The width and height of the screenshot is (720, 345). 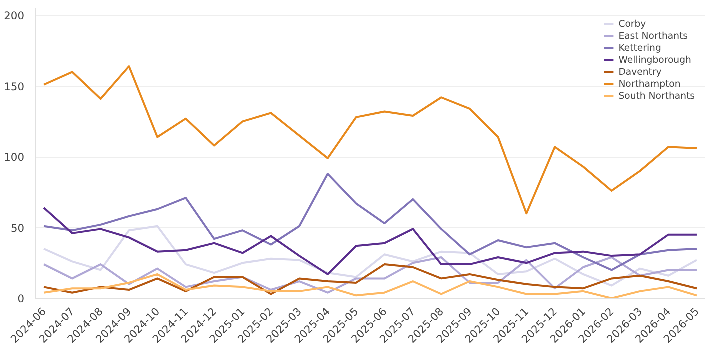 What do you see at coordinates (14, 16) in the screenshot?
I see `y-tick-label: 200` at bounding box center [14, 16].